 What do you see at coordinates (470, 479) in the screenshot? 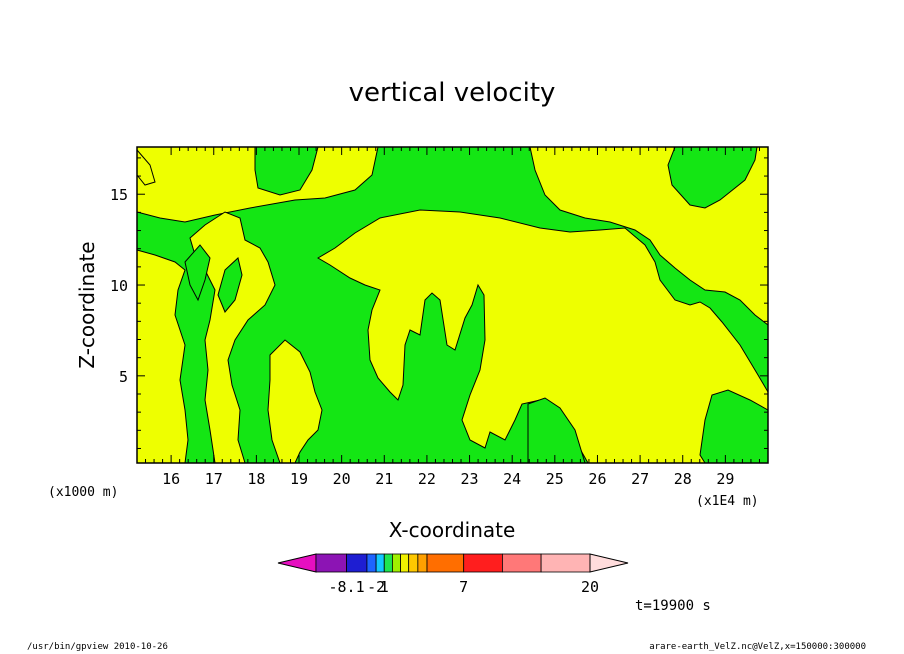
I see `x-tick-label: 23` at bounding box center [470, 479].